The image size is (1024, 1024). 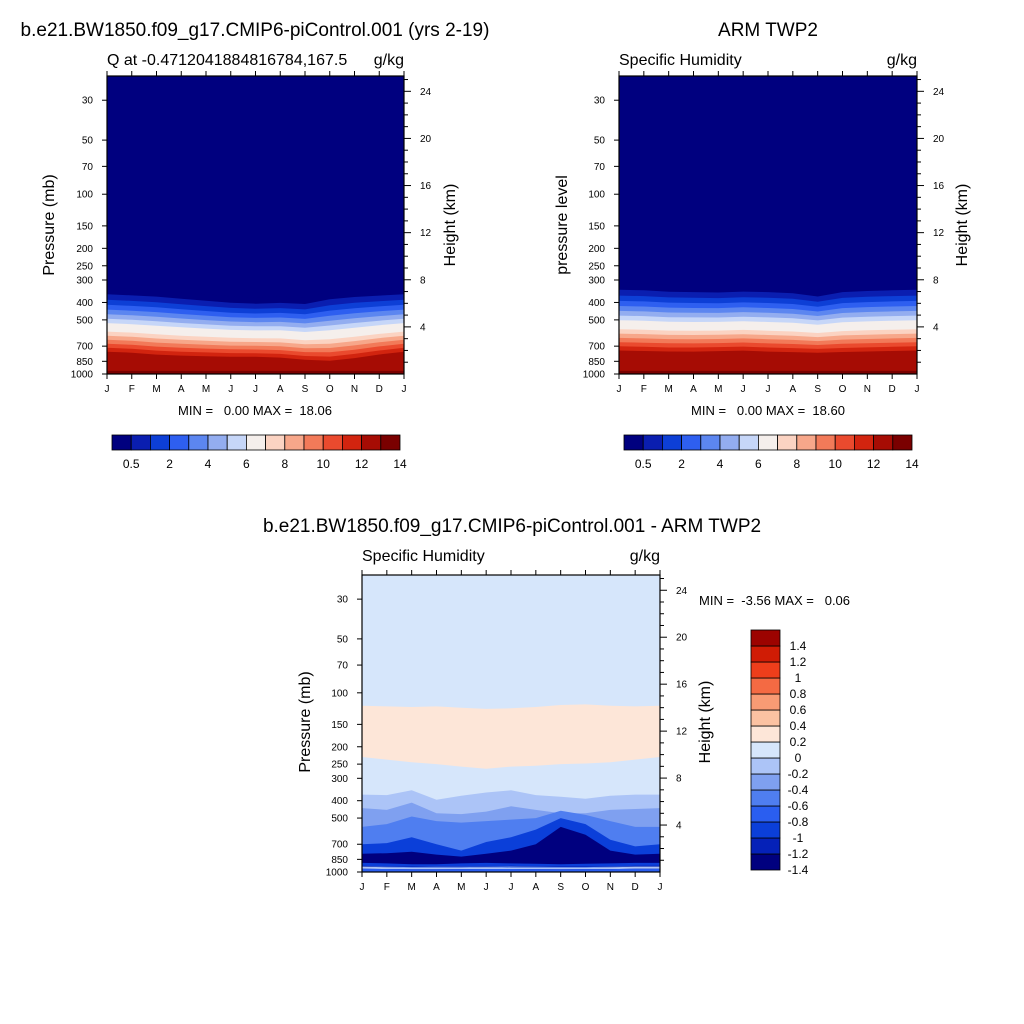 I want to click on surface-band, so click(x=255, y=372).